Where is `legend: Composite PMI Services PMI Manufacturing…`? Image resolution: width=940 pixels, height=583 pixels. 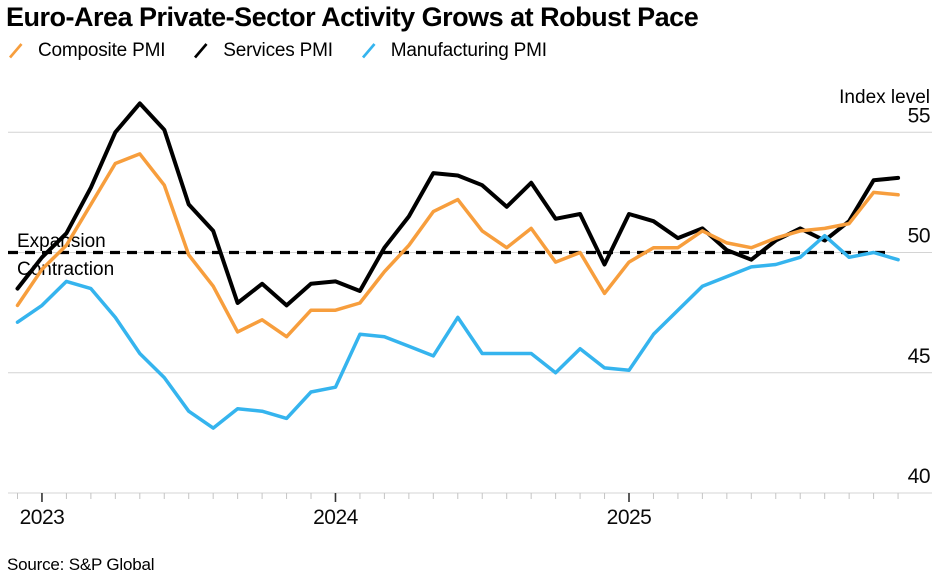
legend: Composite PMI Services PMI Manufacturing… is located at coordinates (289, 51).